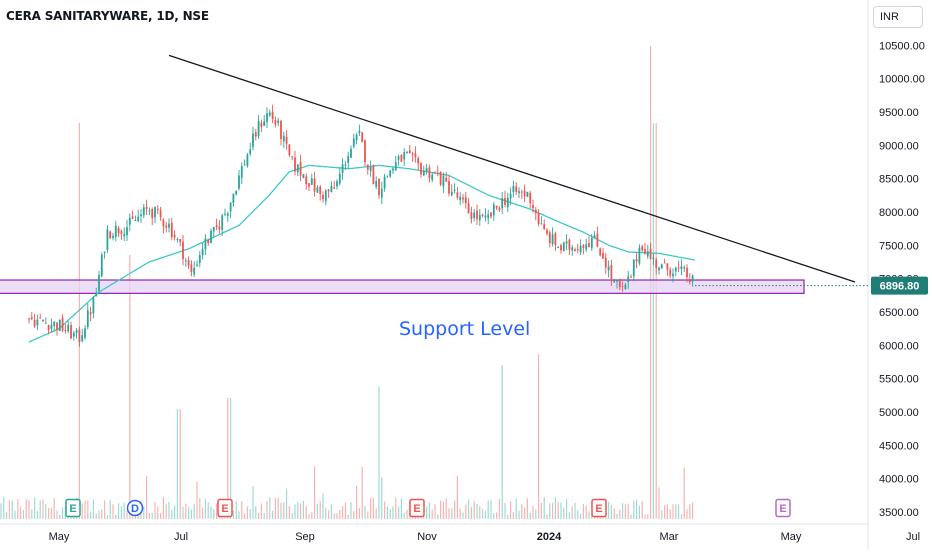 This screenshot has height=555, width=932. Describe the element at coordinates (899, 346) in the screenshot. I see `y-tick-label: 6000.00` at that location.